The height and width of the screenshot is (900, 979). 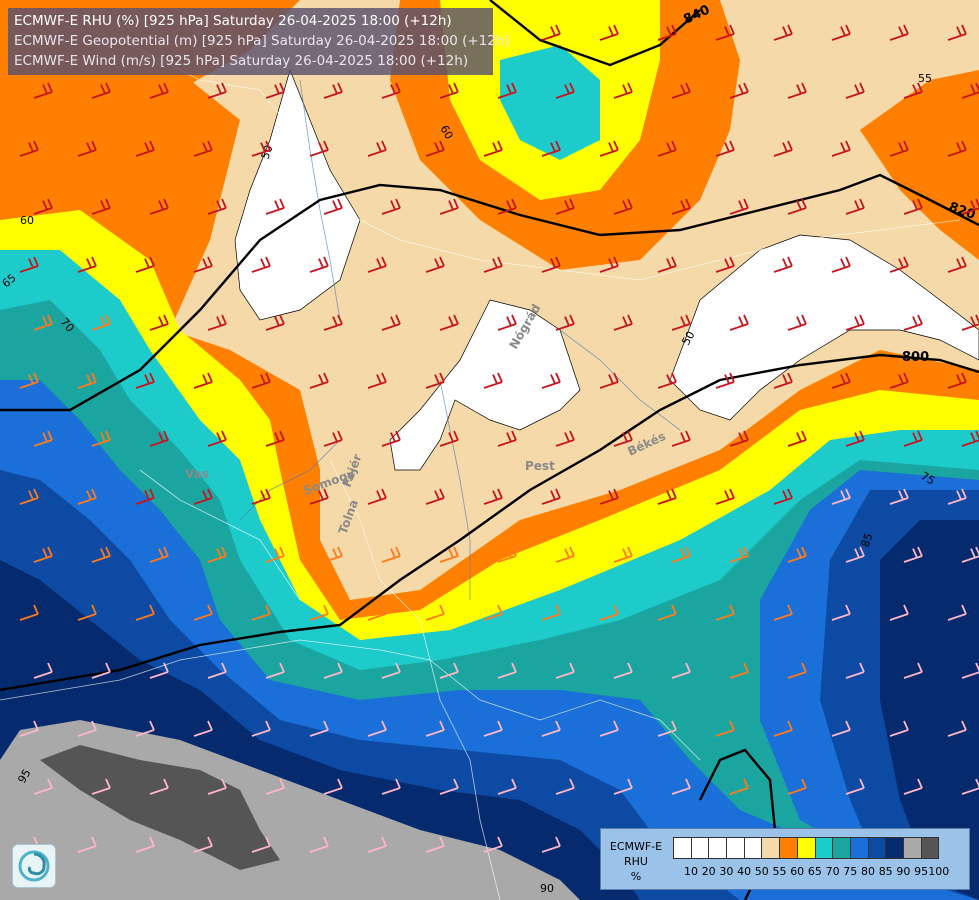 What do you see at coordinates (34, 866) in the screenshot?
I see `meteo-swirl-icon` at bounding box center [34, 866].